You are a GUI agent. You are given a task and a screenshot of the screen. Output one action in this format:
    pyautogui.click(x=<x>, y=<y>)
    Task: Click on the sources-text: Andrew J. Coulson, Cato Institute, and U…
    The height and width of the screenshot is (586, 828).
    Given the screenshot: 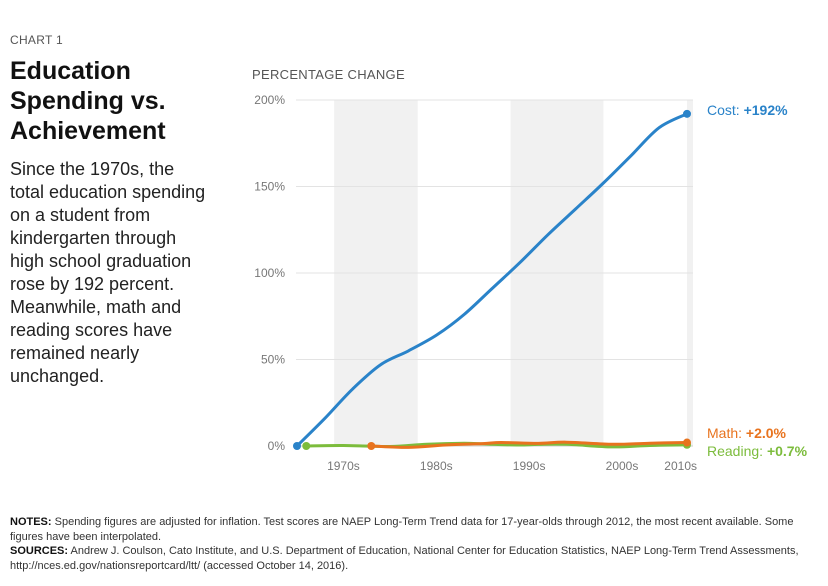 What is the action you would take?
    pyautogui.click(x=404, y=558)
    